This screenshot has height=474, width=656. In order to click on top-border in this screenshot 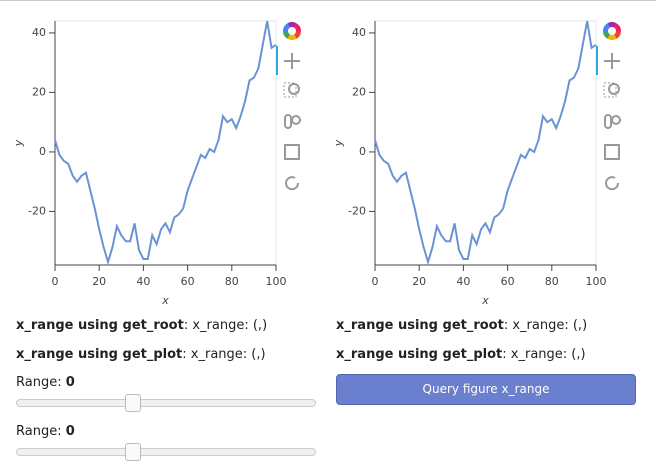, I will do `click(328, 1)`.